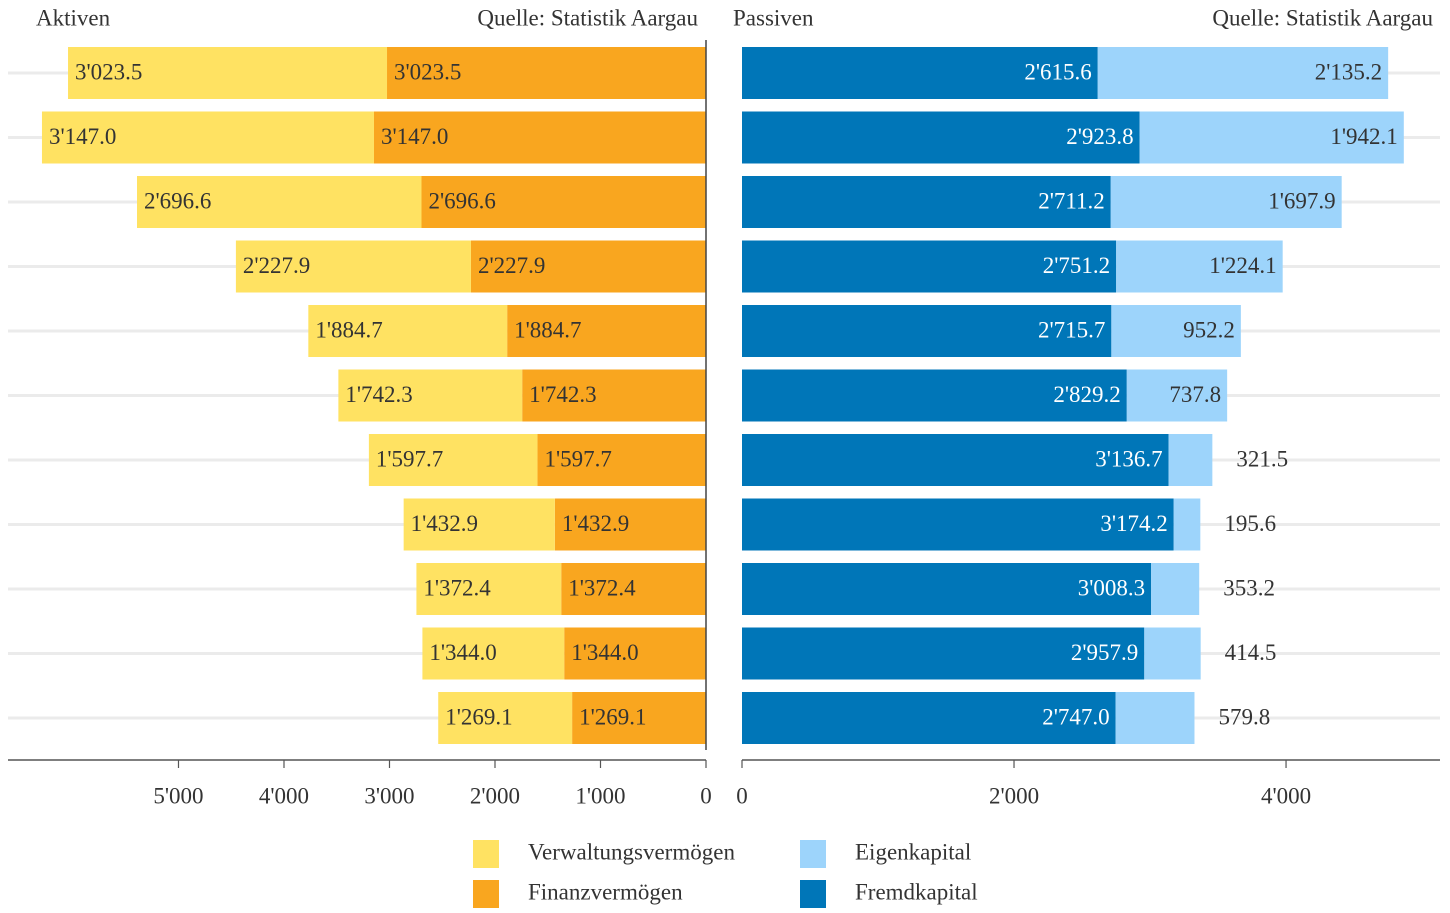  Describe the element at coordinates (773, 17) in the screenshot. I see `panel-title: Passiven` at that location.